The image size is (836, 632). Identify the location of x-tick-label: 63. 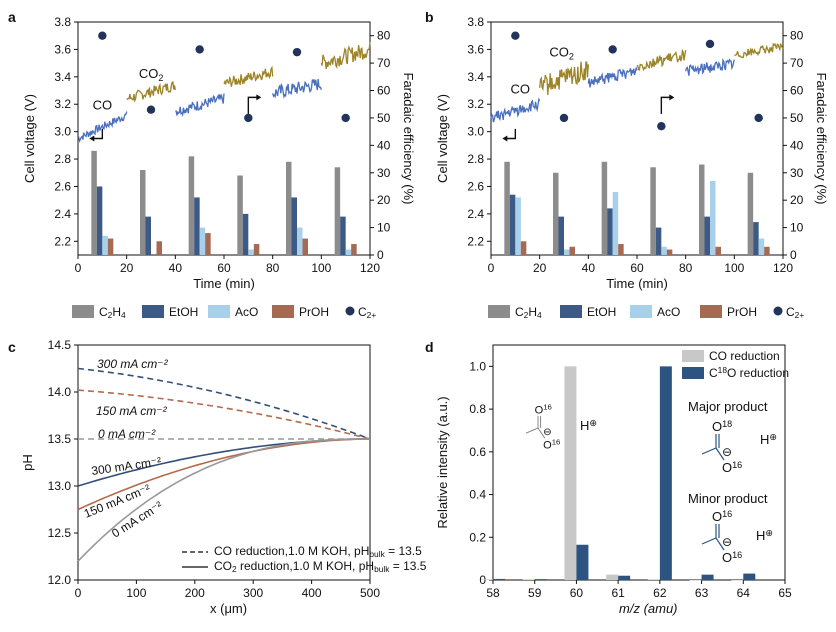
(702, 593).